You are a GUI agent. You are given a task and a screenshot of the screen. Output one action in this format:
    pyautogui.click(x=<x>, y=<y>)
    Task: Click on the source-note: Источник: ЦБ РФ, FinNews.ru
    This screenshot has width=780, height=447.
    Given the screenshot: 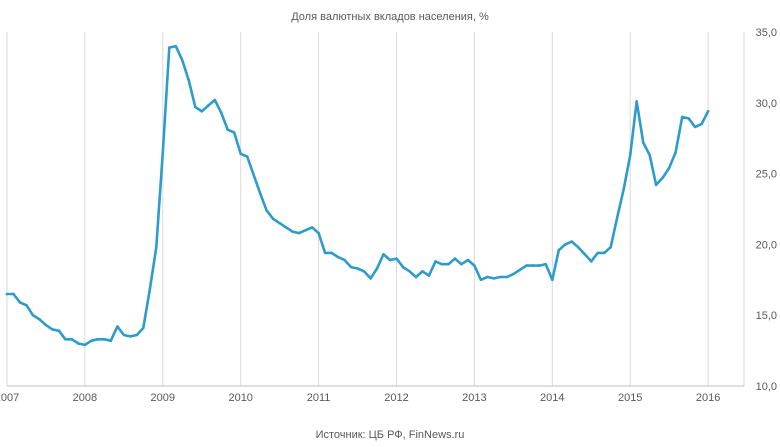 What is the action you would take?
    pyautogui.click(x=390, y=435)
    